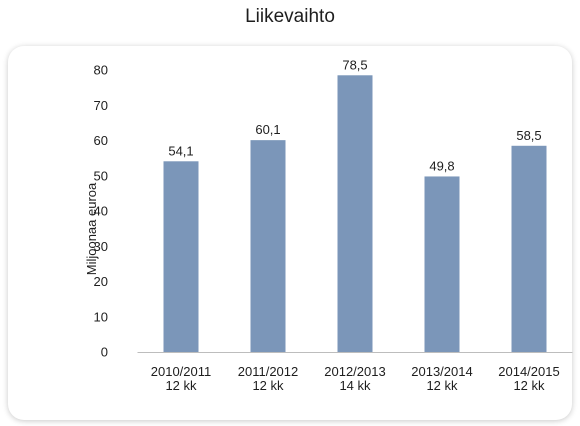  What do you see at coordinates (101, 281) in the screenshot?
I see `y-tick-label: 20` at bounding box center [101, 281].